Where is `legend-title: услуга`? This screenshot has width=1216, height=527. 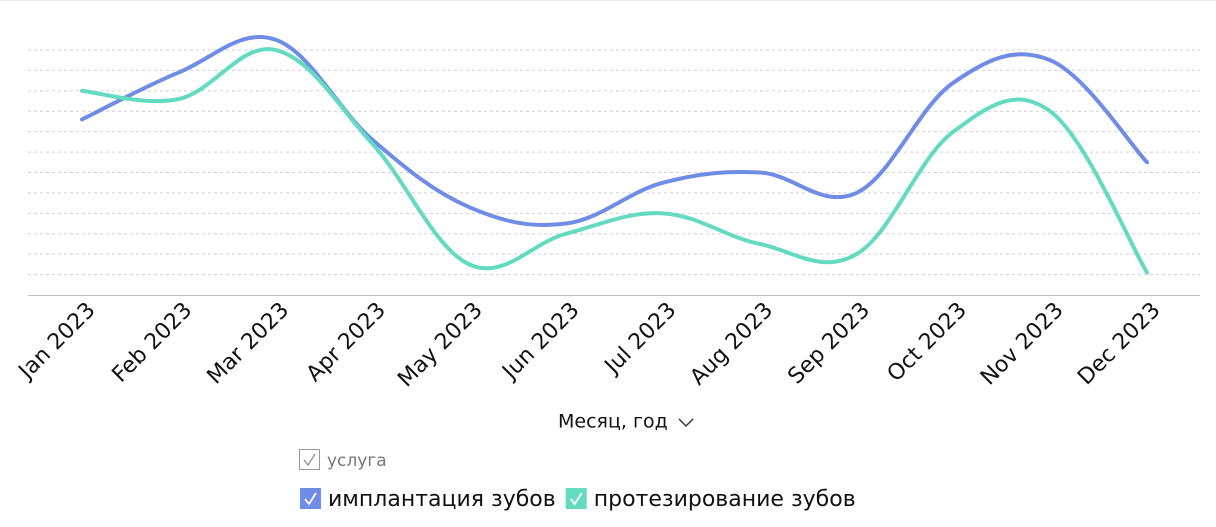 legend-title: услуга is located at coordinates (357, 461).